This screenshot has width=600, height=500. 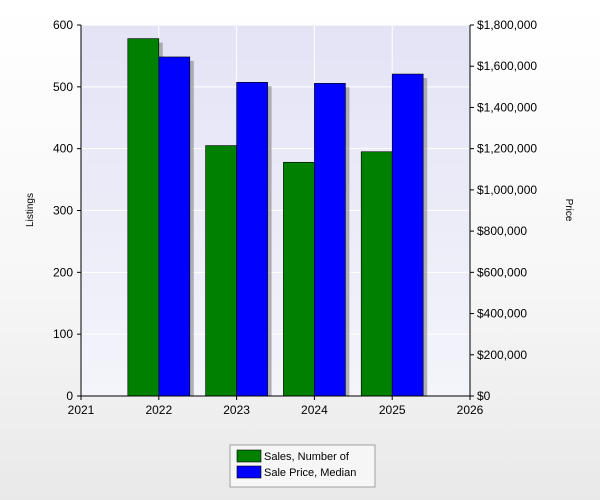 What do you see at coordinates (252, 239) in the screenshot?
I see `bar-price-2023` at bounding box center [252, 239].